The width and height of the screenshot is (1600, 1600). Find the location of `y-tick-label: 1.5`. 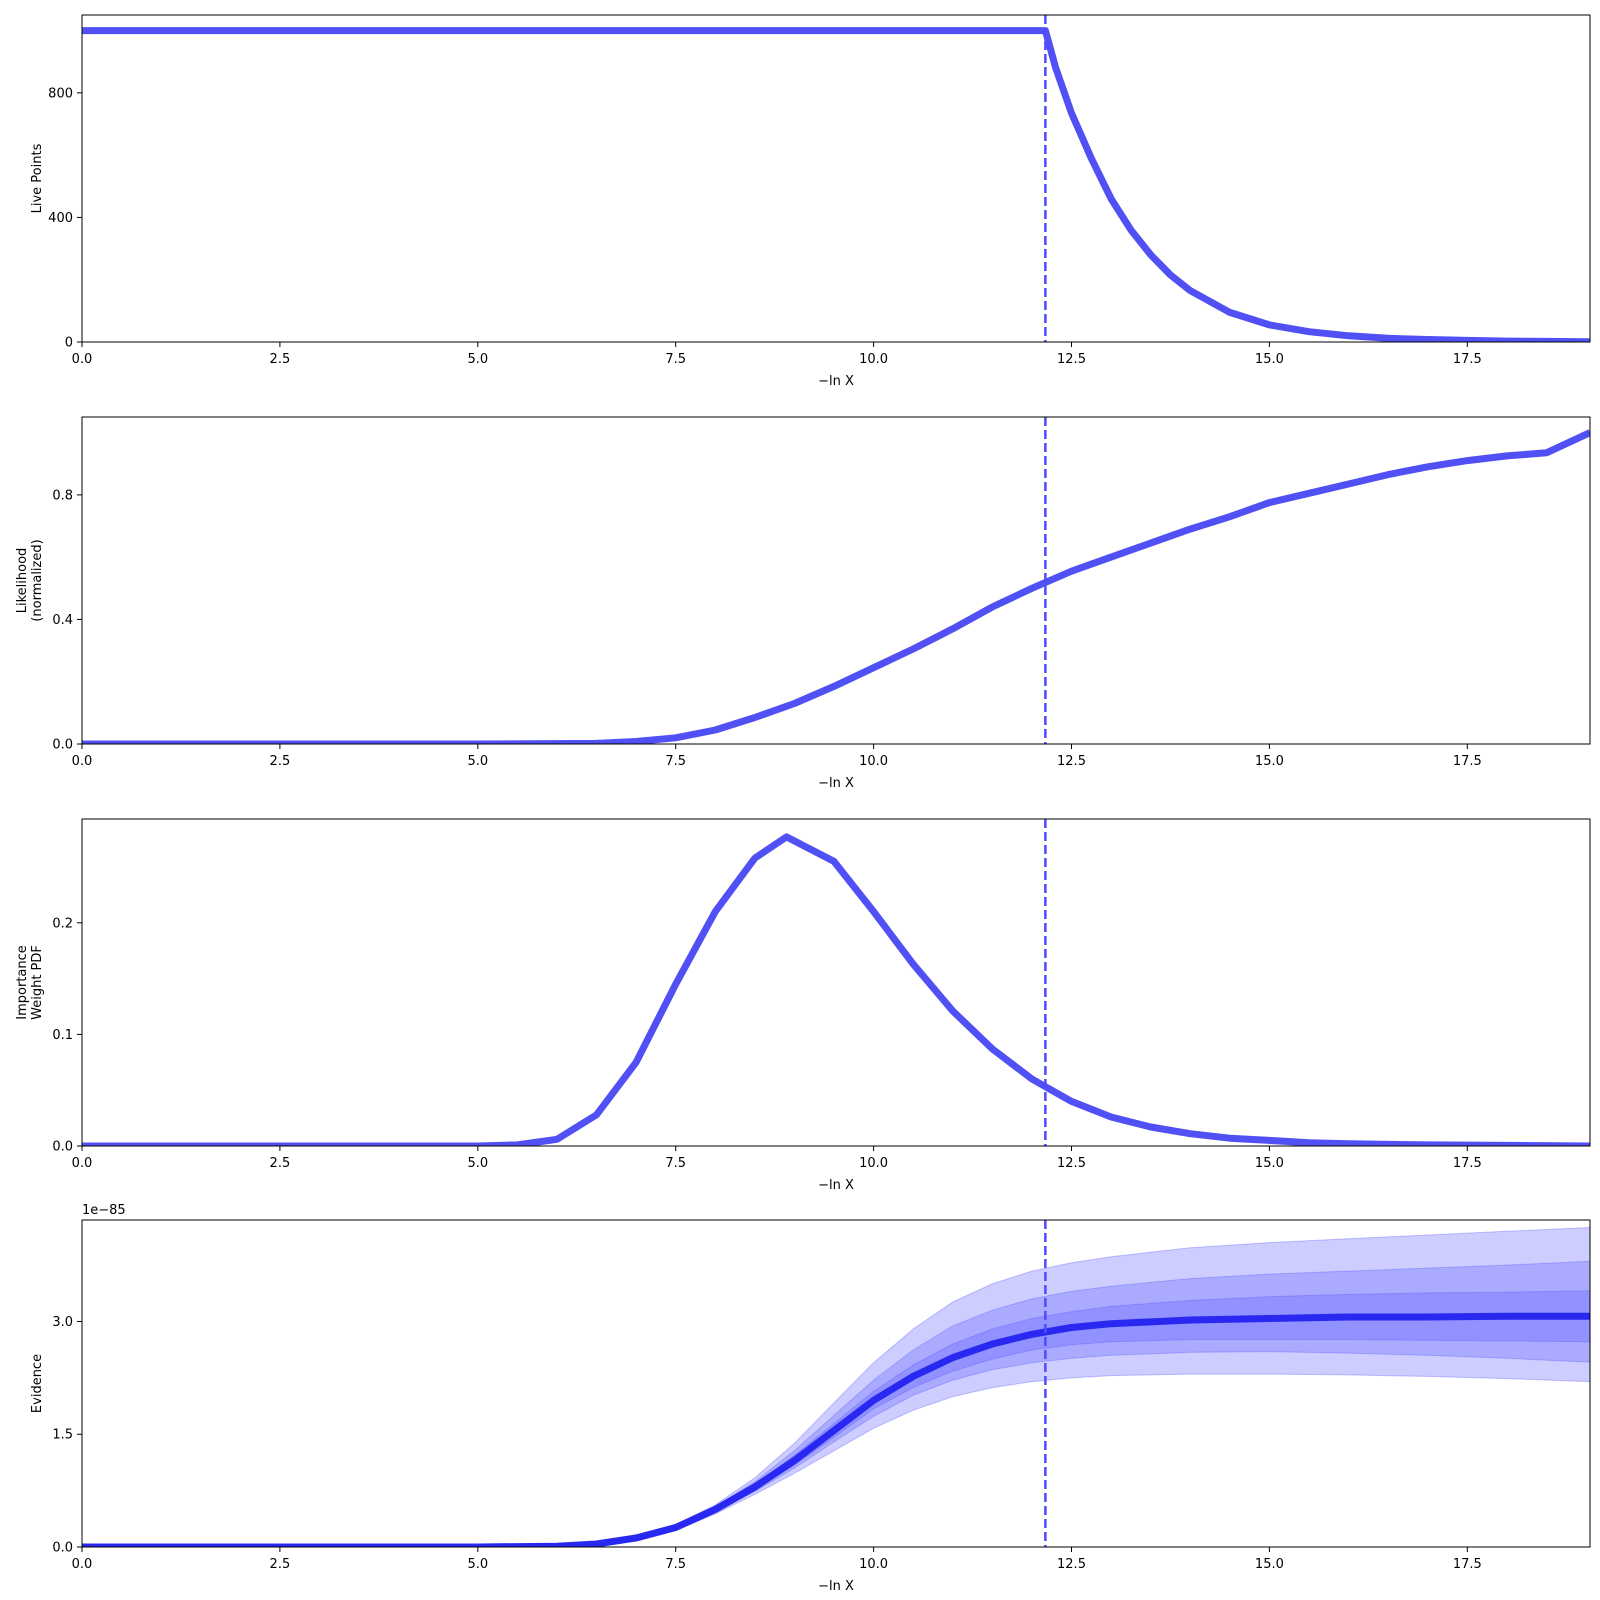

y-tick-label: 1.5 is located at coordinates (62, 1435).